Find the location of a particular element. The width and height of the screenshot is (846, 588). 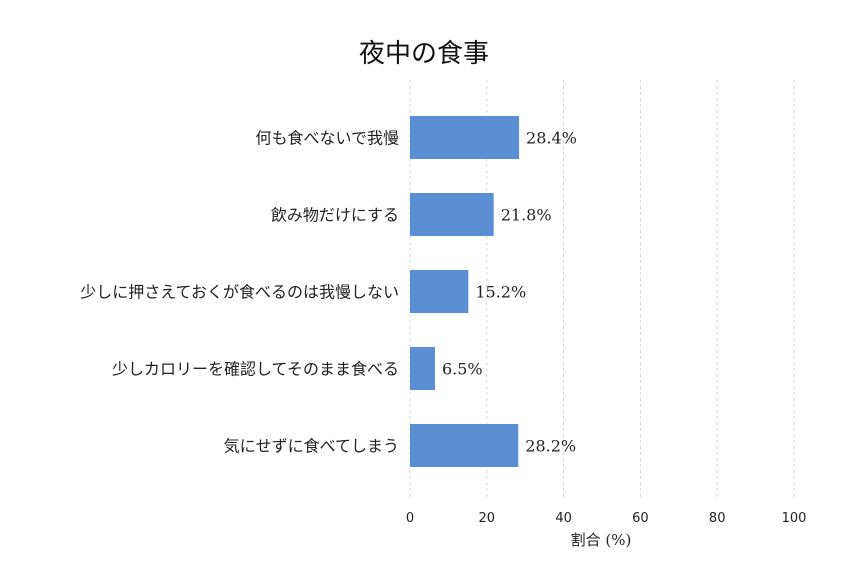

category-label: 少しカロリーを確認してそのまま食べる is located at coordinates (255, 369).